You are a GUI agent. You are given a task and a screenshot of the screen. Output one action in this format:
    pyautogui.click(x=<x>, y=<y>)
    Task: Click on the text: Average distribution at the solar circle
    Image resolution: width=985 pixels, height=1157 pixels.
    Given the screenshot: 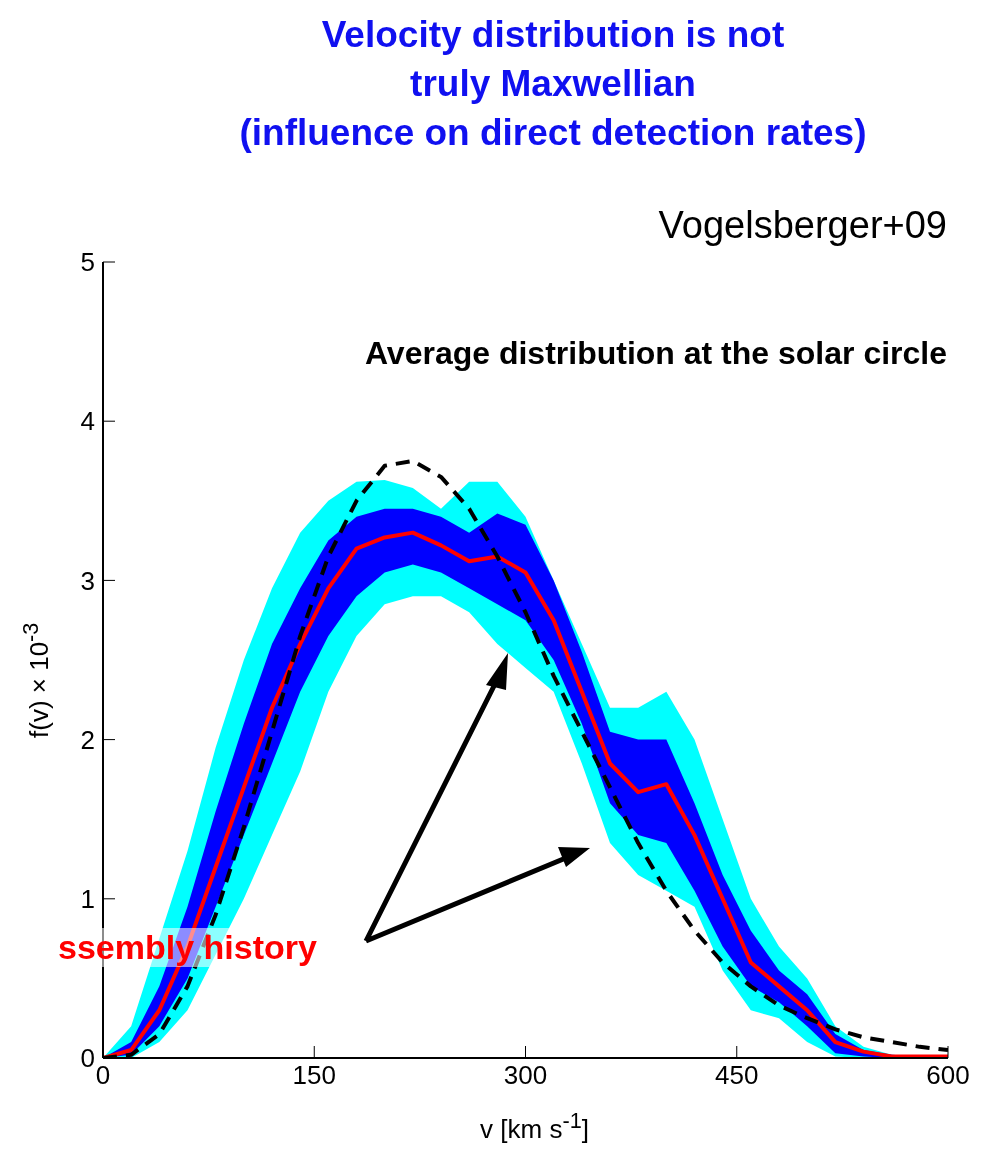 What is the action you would take?
    pyautogui.click(x=655, y=353)
    